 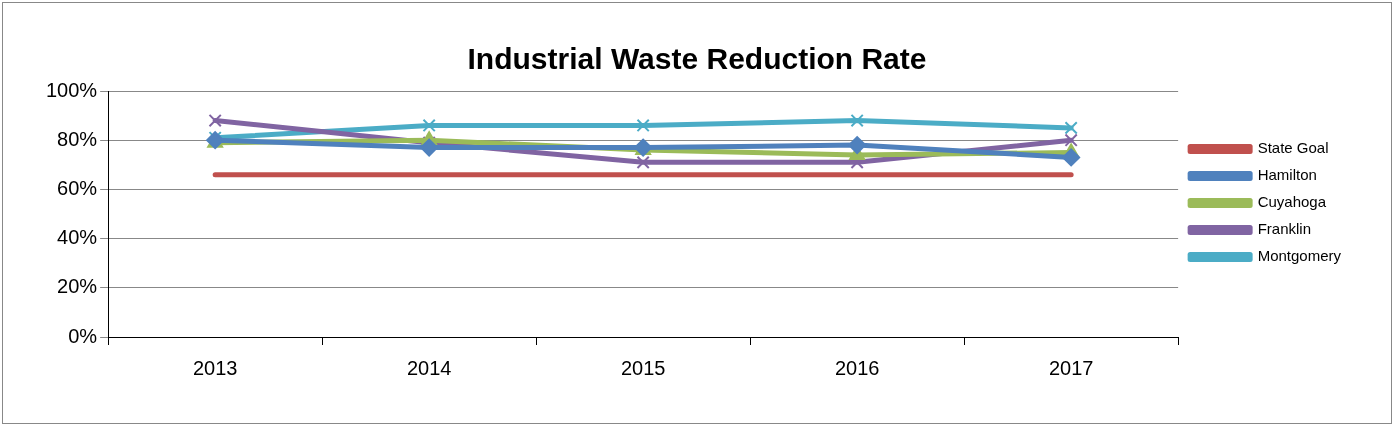 What do you see at coordinates (1293, 148) in the screenshot?
I see `legend-label: State Goal` at bounding box center [1293, 148].